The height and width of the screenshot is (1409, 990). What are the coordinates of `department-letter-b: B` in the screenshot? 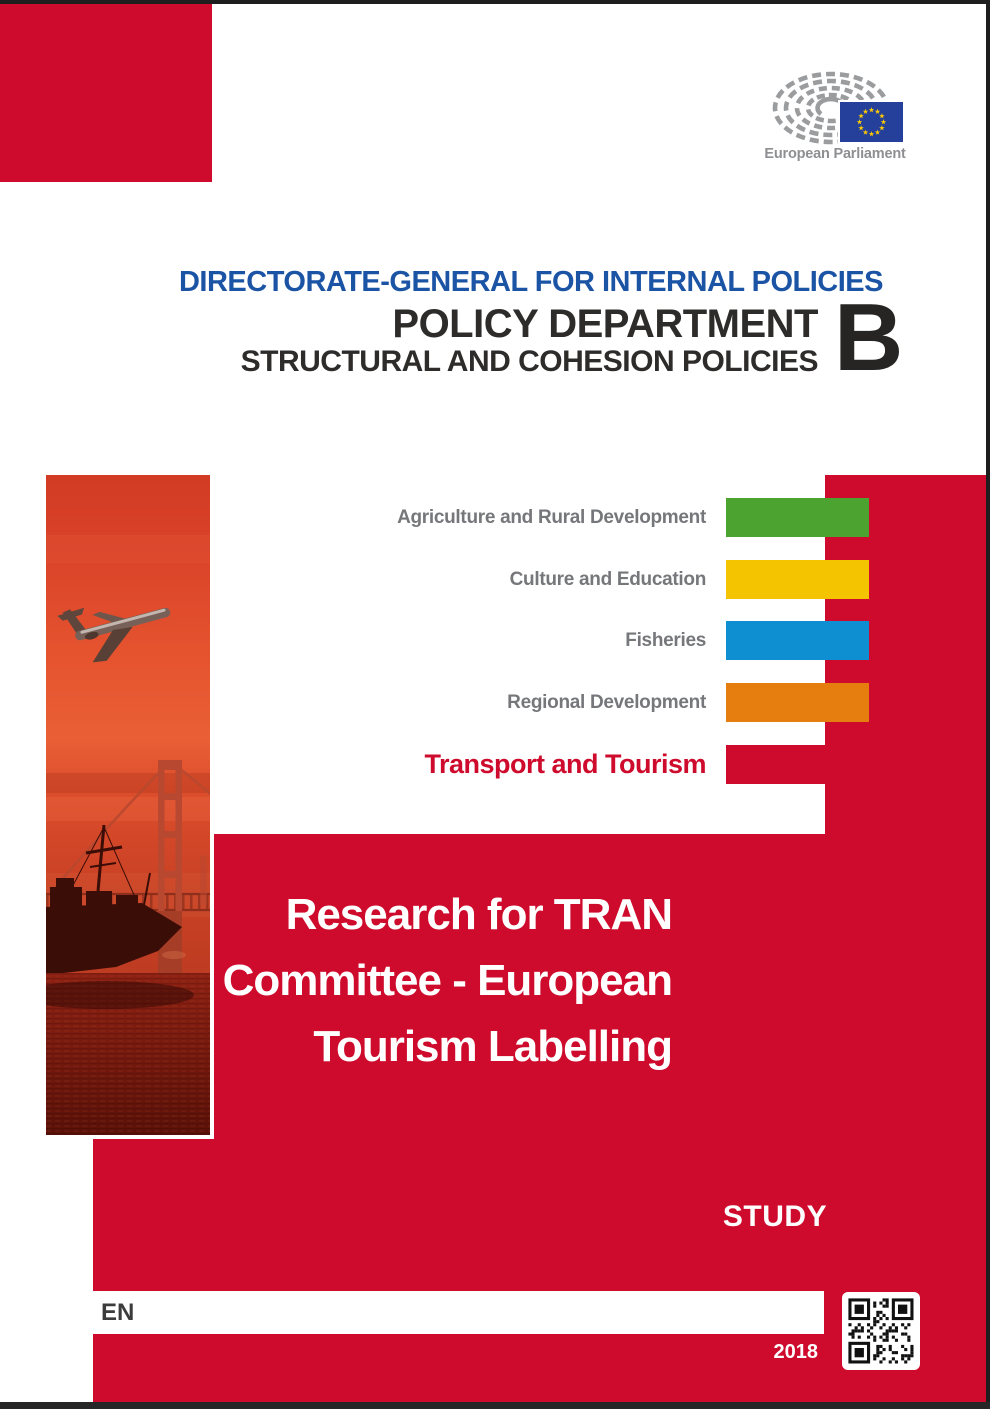 It's located at (869, 337).